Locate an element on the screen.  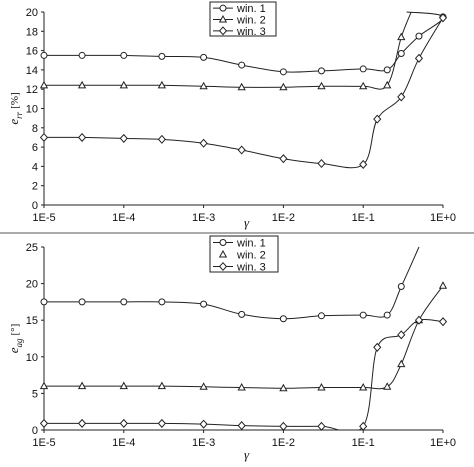
legend-item-2: win. 2 is located at coordinates (239, 21).